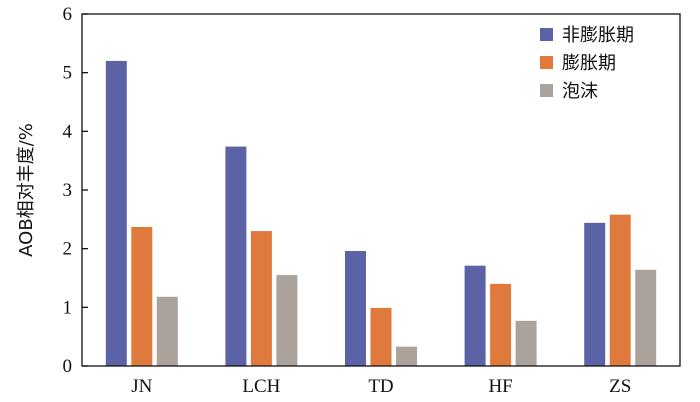 This screenshot has height=402, width=700. I want to click on y-tick-label: 1, so click(68, 307).